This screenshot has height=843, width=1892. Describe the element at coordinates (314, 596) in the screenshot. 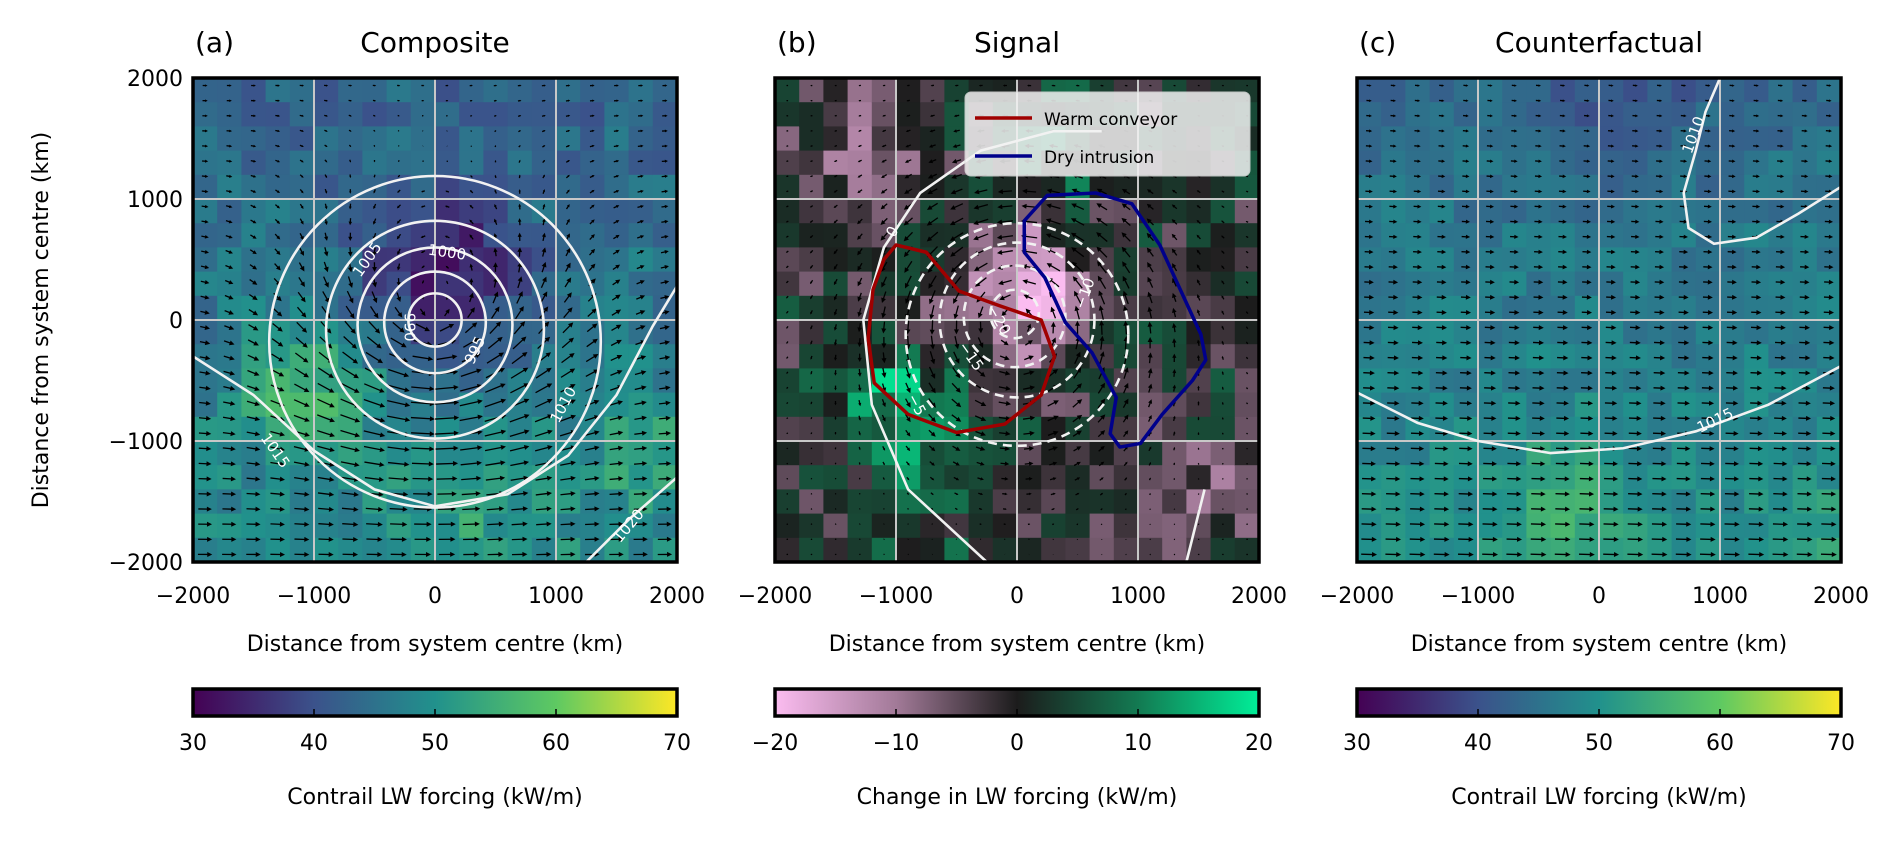

I see `x-tick-label: −1000` at that location.